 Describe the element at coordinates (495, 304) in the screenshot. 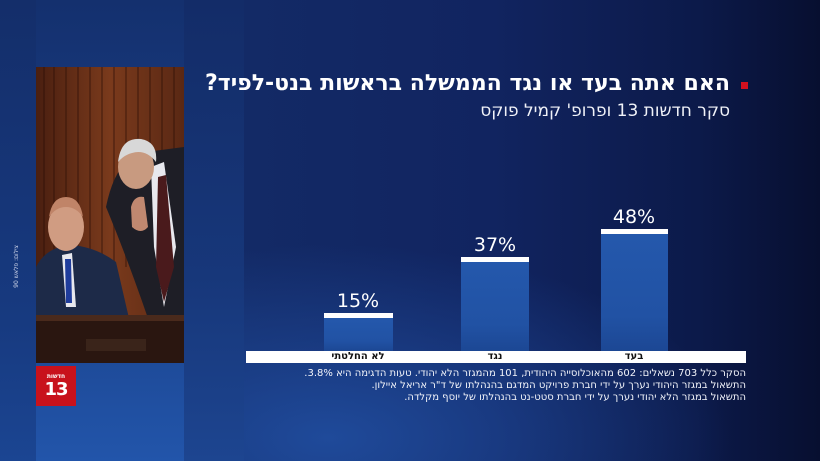

I see `bar-against` at that location.